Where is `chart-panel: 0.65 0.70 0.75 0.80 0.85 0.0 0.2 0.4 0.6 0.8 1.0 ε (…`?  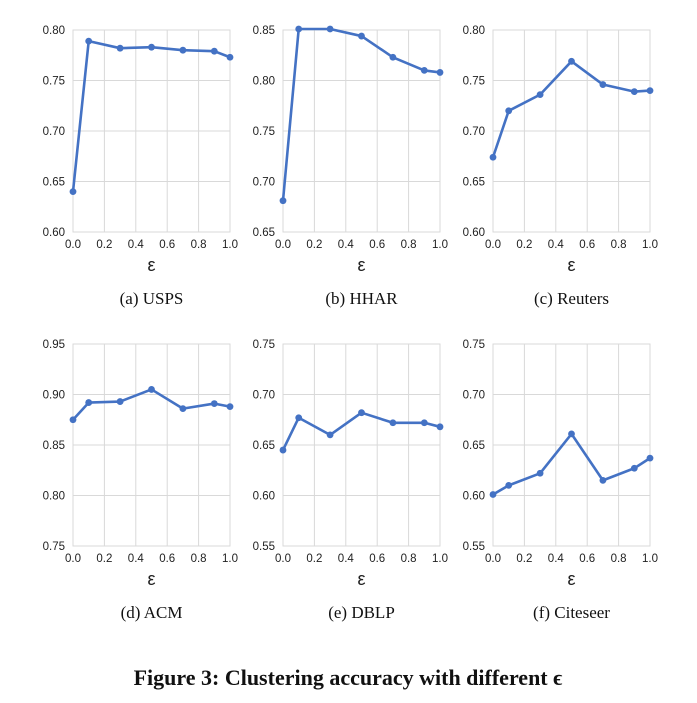
chart-panel: 0.65 0.70 0.75 0.80 0.85 0.0 0.2 0.4 0.6 0.8 1.0 ε (… is located at coordinates (350, 166).